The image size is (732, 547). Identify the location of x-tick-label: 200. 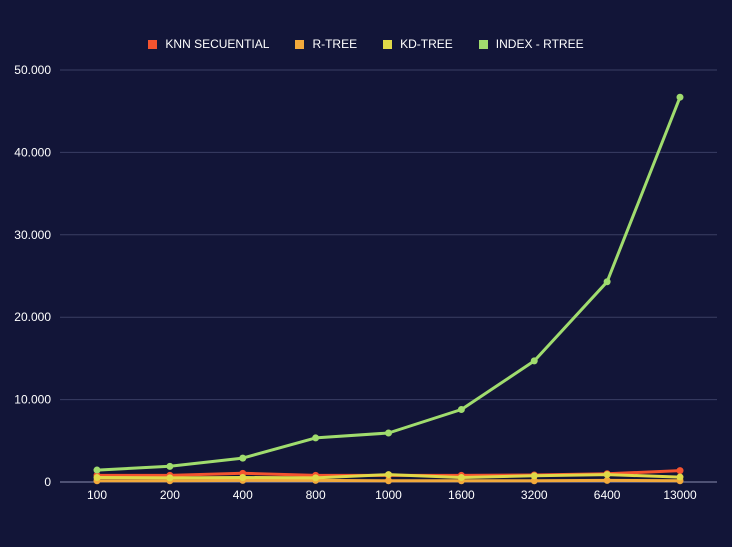
(170, 495).